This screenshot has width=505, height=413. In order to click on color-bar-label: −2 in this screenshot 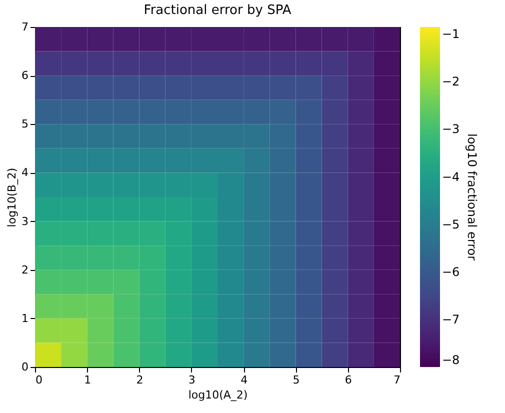, I will do `click(451, 81)`.